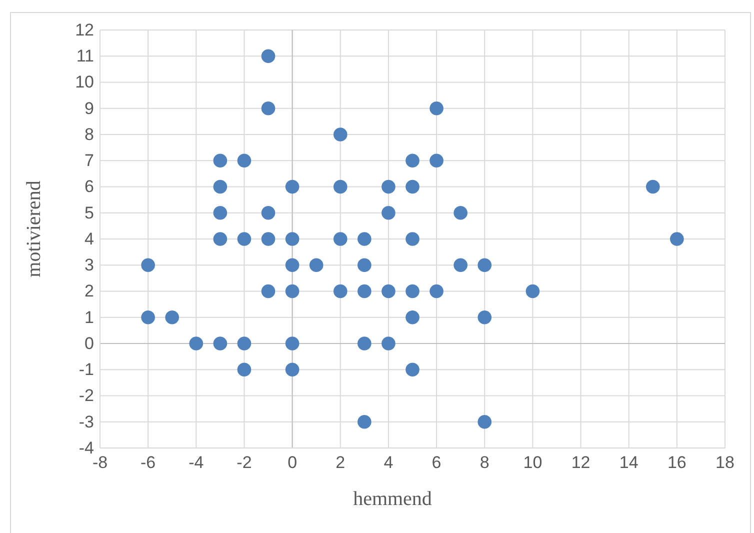 This screenshot has height=533, width=754. Describe the element at coordinates (89, 317) in the screenshot. I see `y-tick-label: 1` at that location.